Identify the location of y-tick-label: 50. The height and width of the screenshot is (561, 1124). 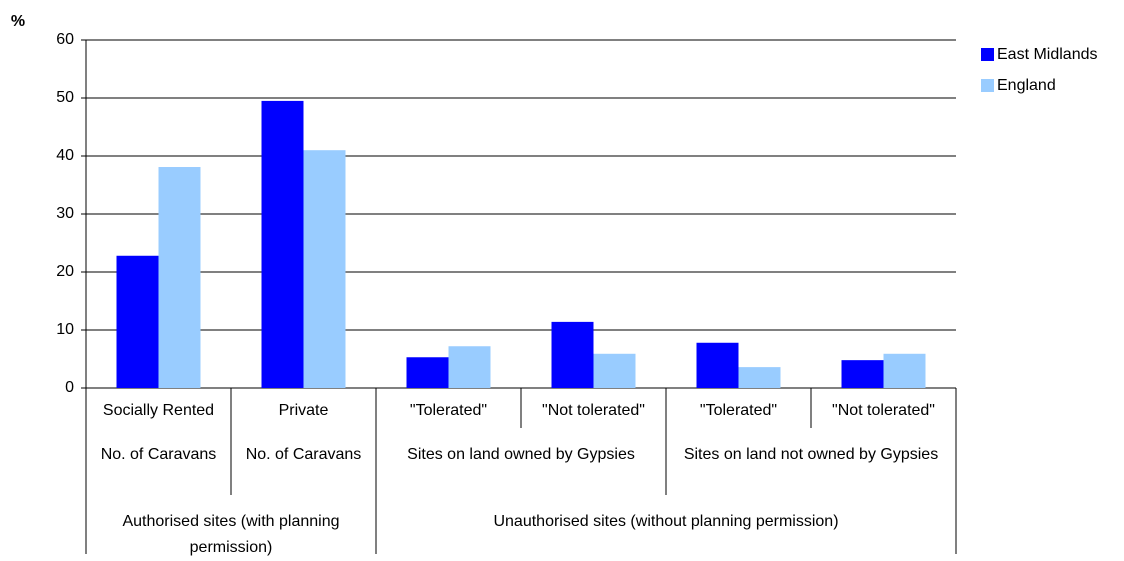
(65, 97).